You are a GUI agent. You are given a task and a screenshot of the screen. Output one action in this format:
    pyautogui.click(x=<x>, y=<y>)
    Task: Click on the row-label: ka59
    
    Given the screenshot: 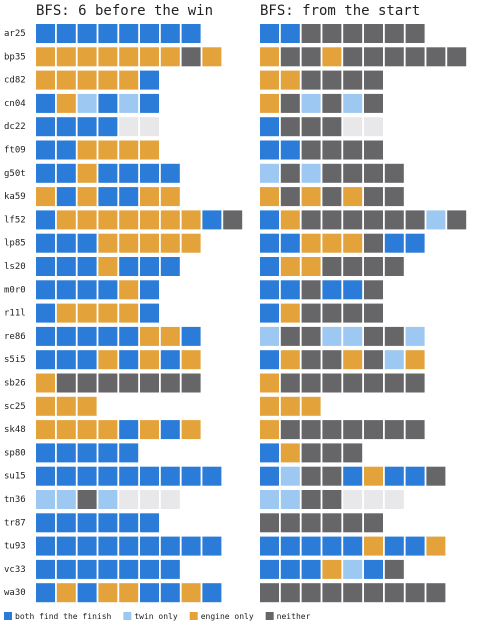 What is the action you would take?
    pyautogui.click(x=15, y=197)
    